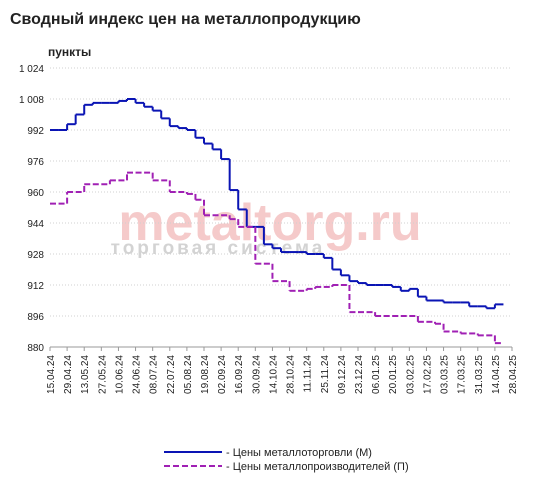 The height and width of the screenshot is (481, 534). I want to click on x-tick-label: 11.11.24, so click(308, 374).